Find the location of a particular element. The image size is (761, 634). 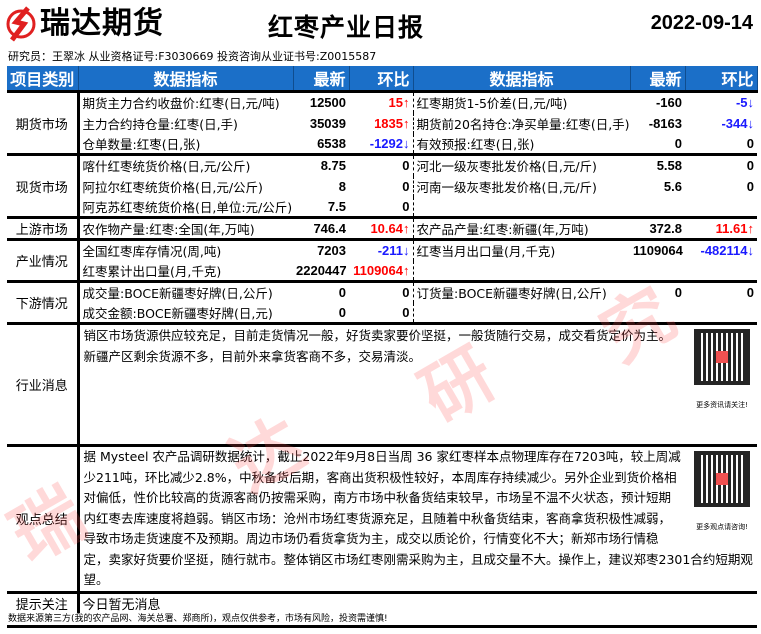

latest-value: -160 is located at coordinates (657, 101).